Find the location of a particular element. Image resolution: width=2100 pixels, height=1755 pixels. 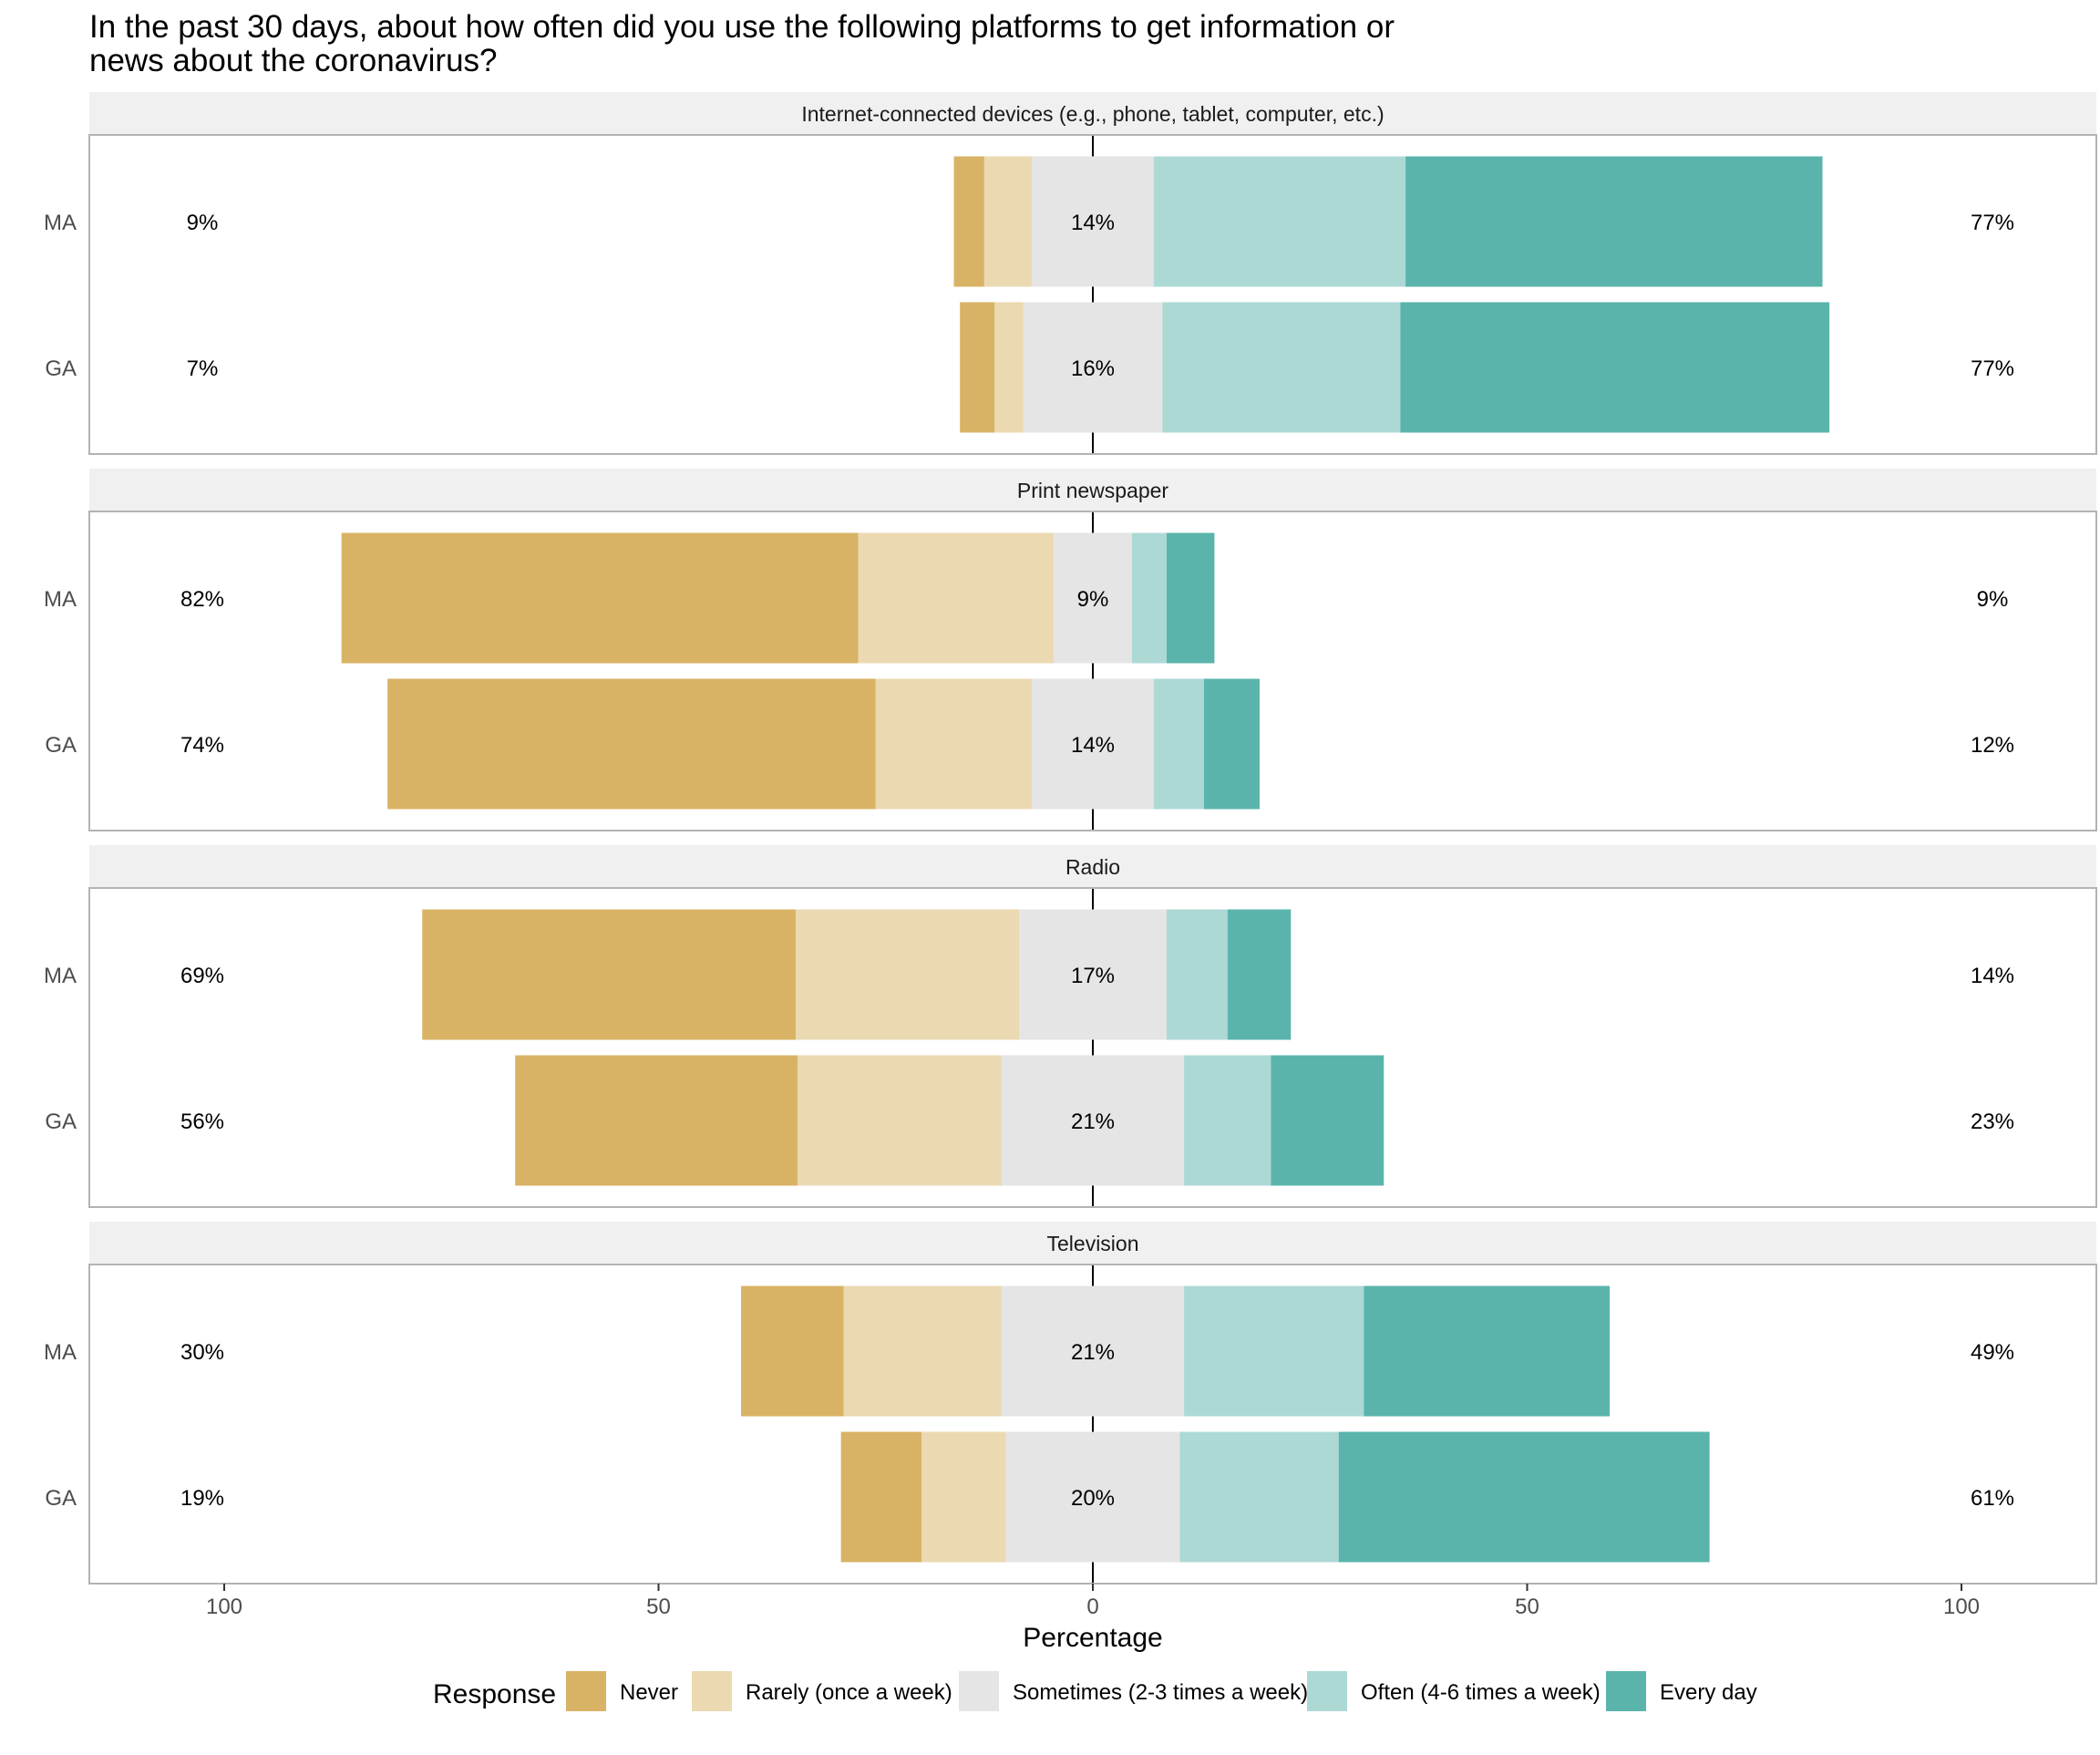

legend-key-often is located at coordinates (1327, 1691).